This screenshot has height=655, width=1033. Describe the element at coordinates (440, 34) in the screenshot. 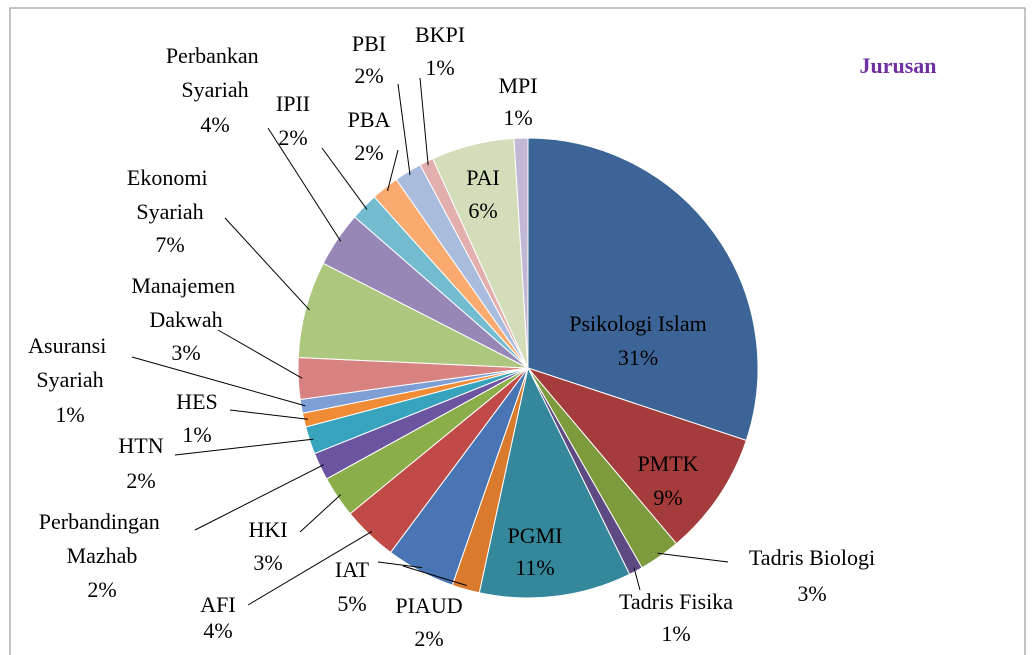

I see `category-label: BKPI` at that location.